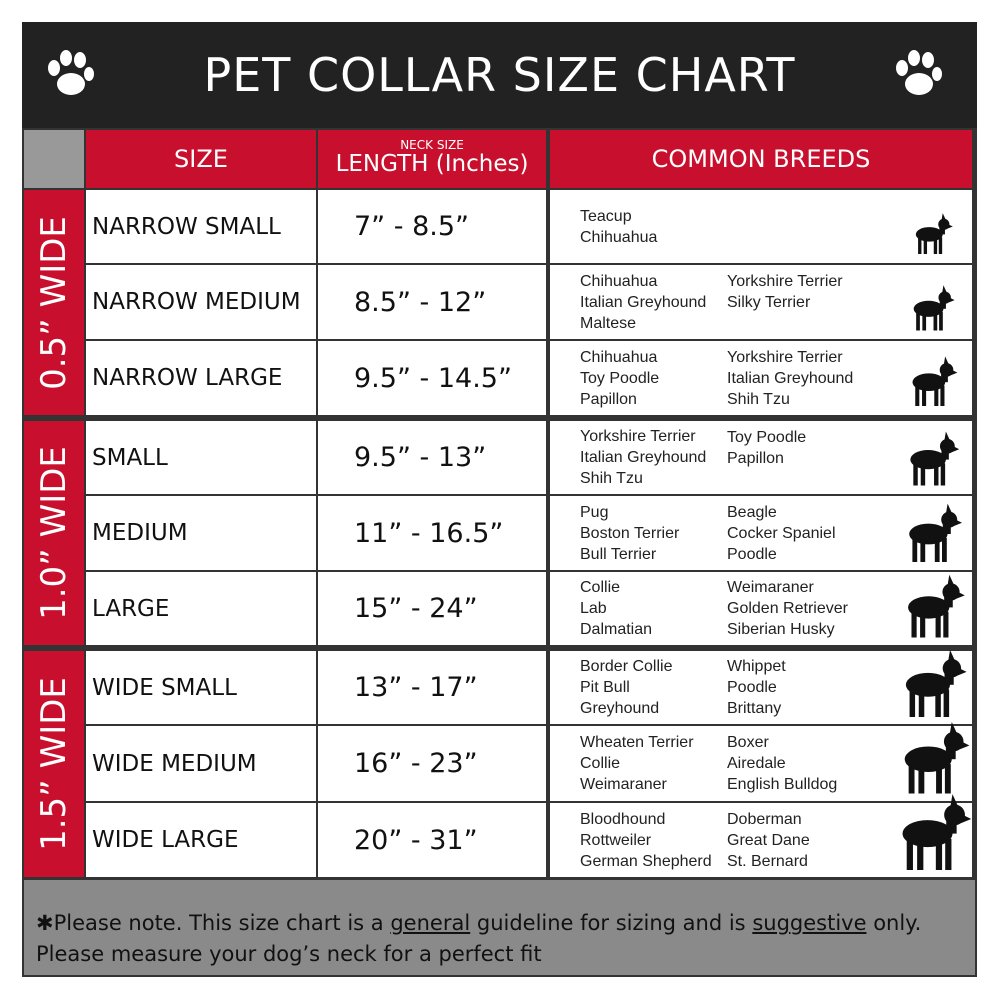 This screenshot has width=1000, height=1000. I want to click on size-cell: WIDE SMALL, so click(201, 687).